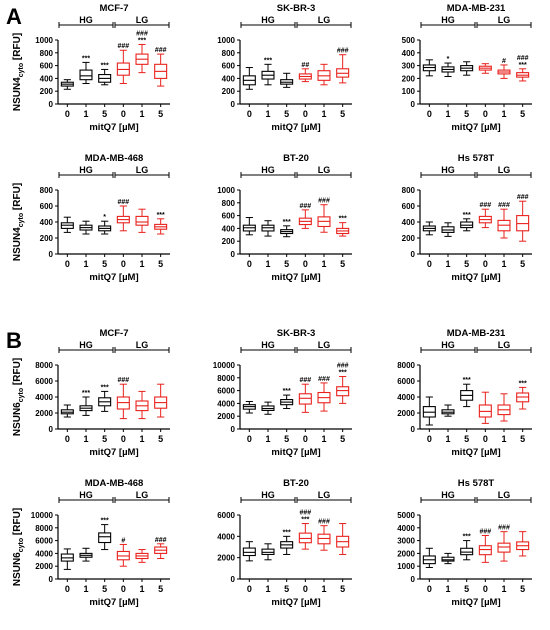  What do you see at coordinates (406, 515) in the screenshot?
I see `y-tick-label: 5000` at bounding box center [406, 515].